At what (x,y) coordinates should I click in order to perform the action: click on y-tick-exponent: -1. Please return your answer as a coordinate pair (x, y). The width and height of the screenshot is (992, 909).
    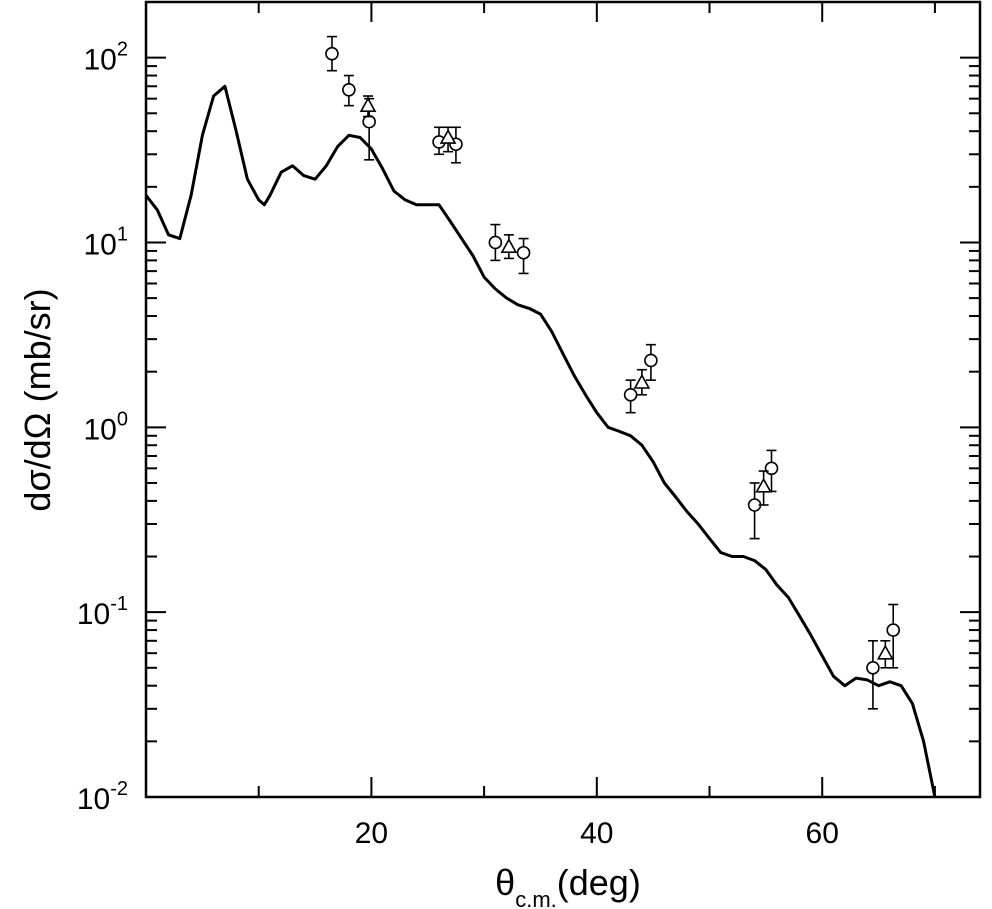
    Looking at the image, I should click on (119, 604).